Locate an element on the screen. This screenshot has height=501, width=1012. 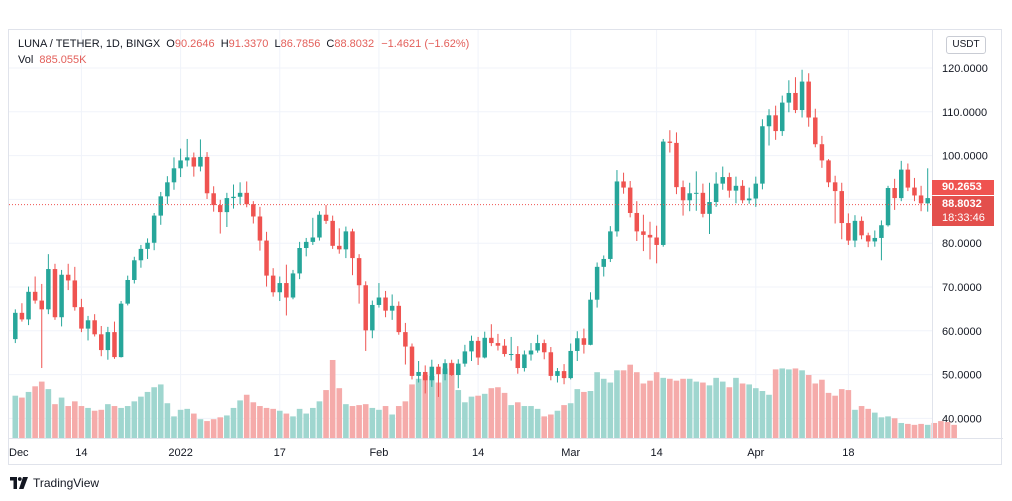
currency-button: USDT is located at coordinates (966, 45).